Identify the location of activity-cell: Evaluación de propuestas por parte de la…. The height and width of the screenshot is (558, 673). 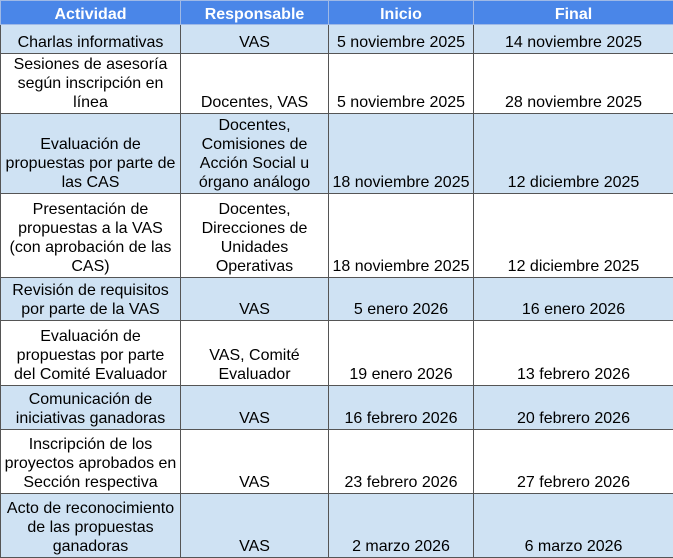
(91, 154).